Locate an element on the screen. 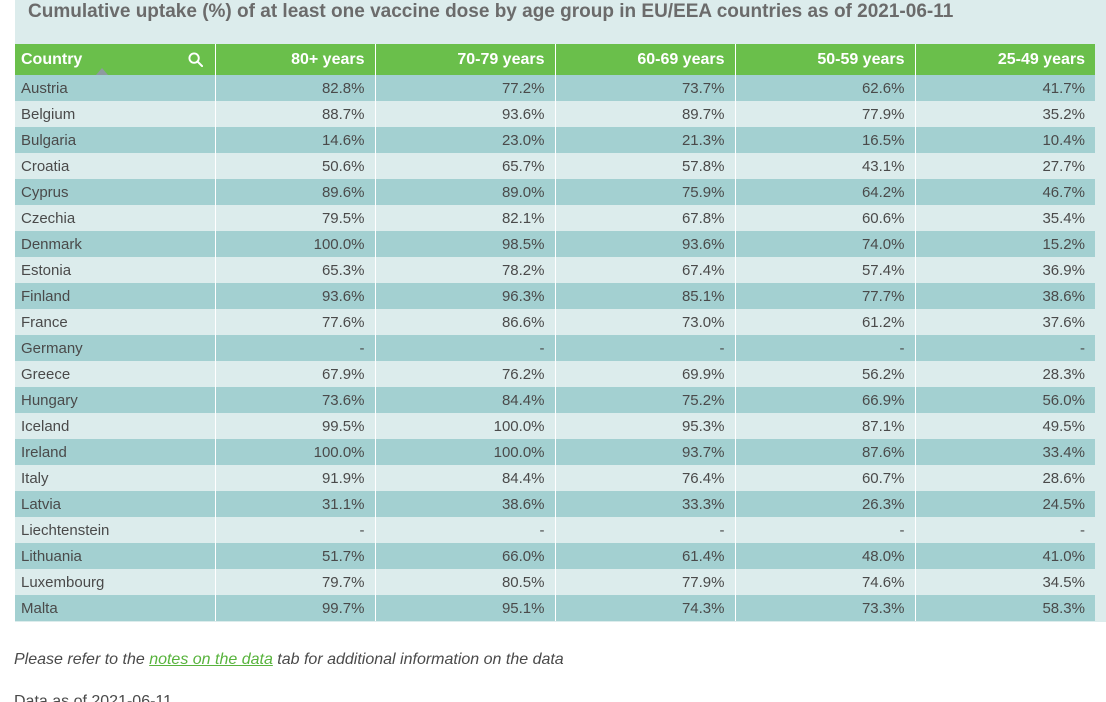  cell-value-25-49: 24.5% is located at coordinates (1005, 504).